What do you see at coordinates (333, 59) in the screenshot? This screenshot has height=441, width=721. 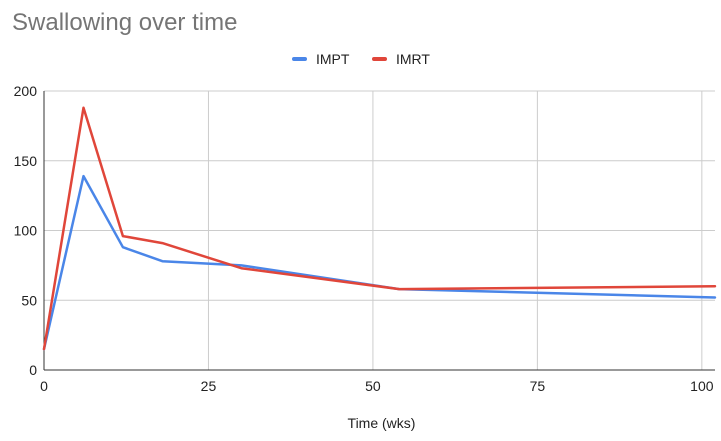 I see `legend-label-series-1: IMPT` at bounding box center [333, 59].